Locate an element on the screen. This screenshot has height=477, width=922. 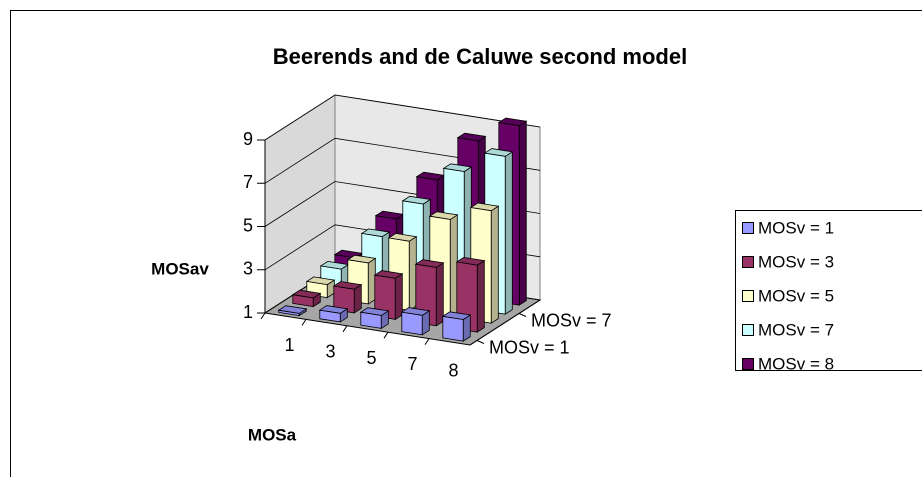
x-tick-label: 8 is located at coordinates (453, 371).